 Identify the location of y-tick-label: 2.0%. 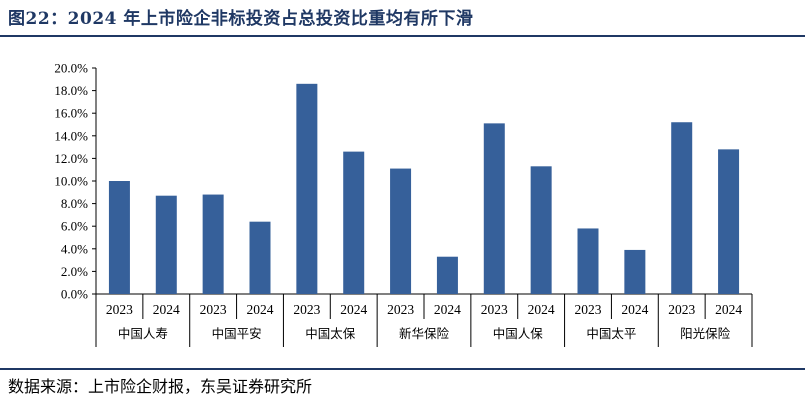
(74, 271).